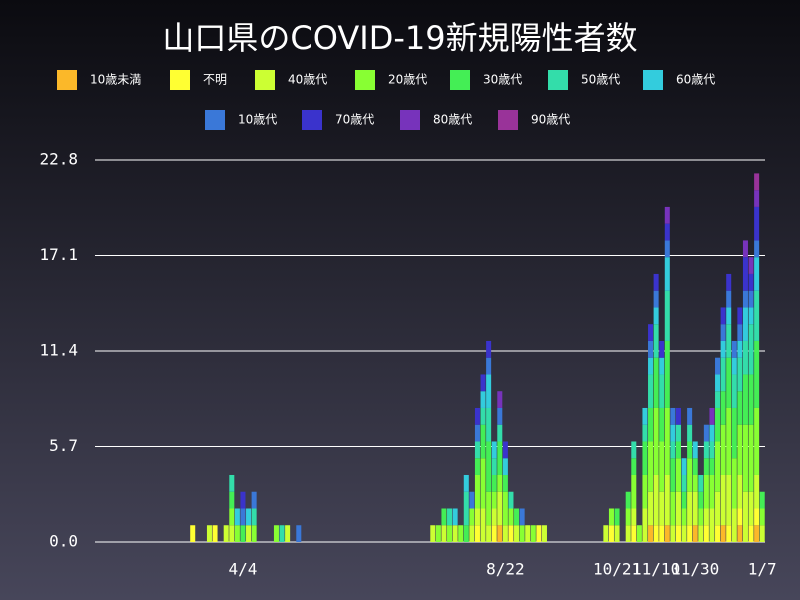 Image resolution: width=800 pixels, height=600 pixels. I want to click on y-tick-label: 5.7, so click(63, 445).